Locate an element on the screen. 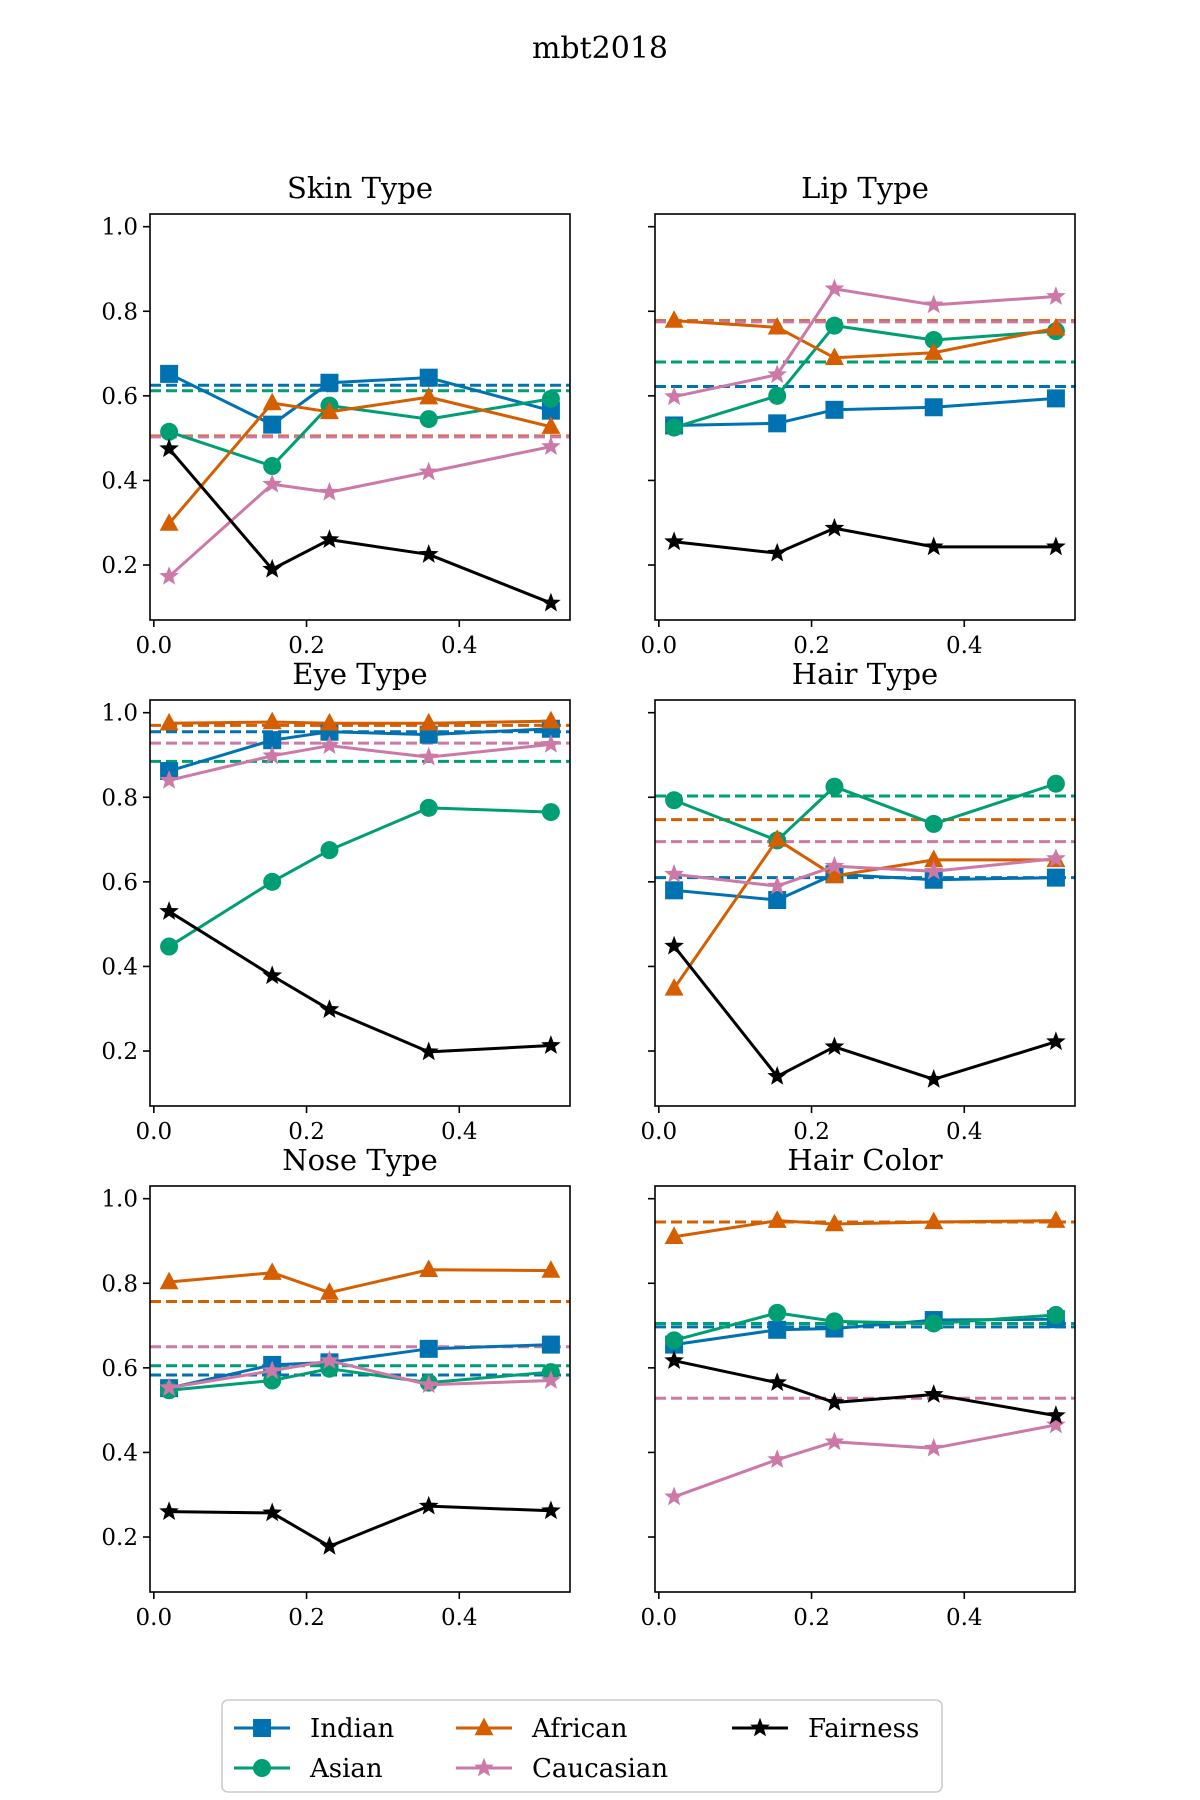 The width and height of the screenshot is (1200, 1800). legend-entry-caucasian: Caucasian is located at coordinates (562, 1769).